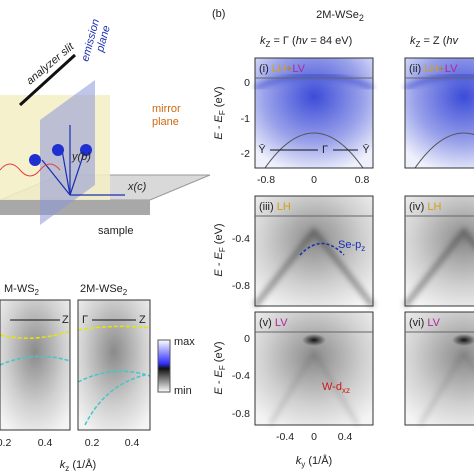 This screenshot has height=474, width=474. I want to click on panel-label: (i) LH+LV, so click(282, 69).